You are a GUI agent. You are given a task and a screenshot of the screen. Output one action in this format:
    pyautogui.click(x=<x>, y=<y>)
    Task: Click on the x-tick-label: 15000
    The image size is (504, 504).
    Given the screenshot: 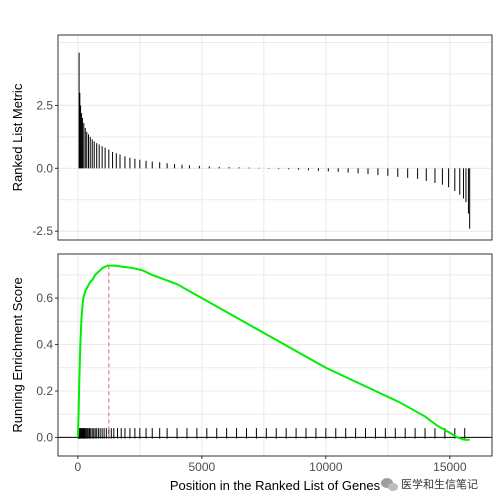 What is the action you would take?
    pyautogui.click(x=450, y=467)
    